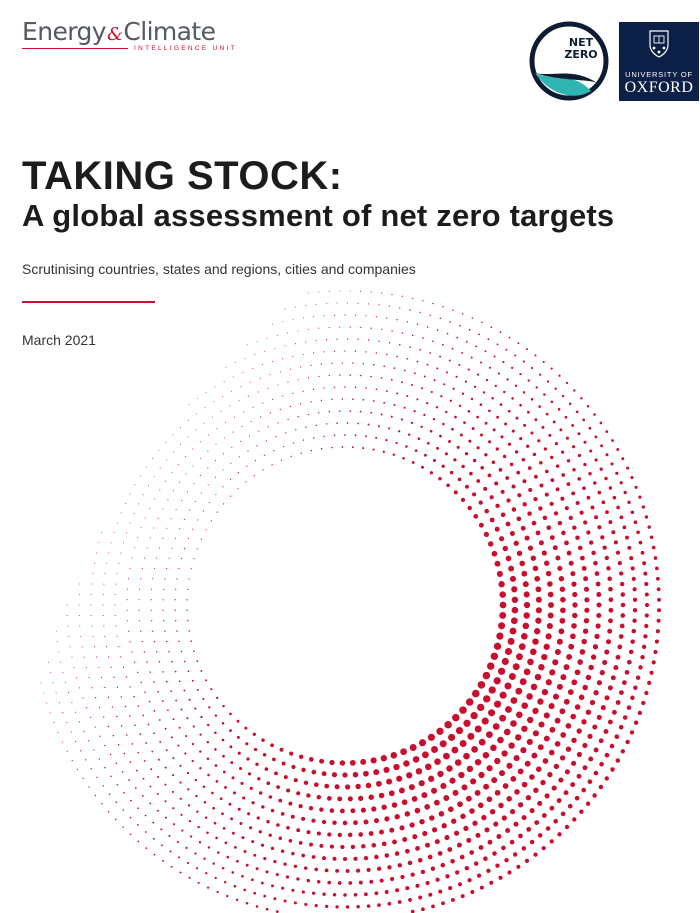 The height and width of the screenshot is (913, 700). I want to click on net-zero-badge: NET ZERO, so click(569, 61).